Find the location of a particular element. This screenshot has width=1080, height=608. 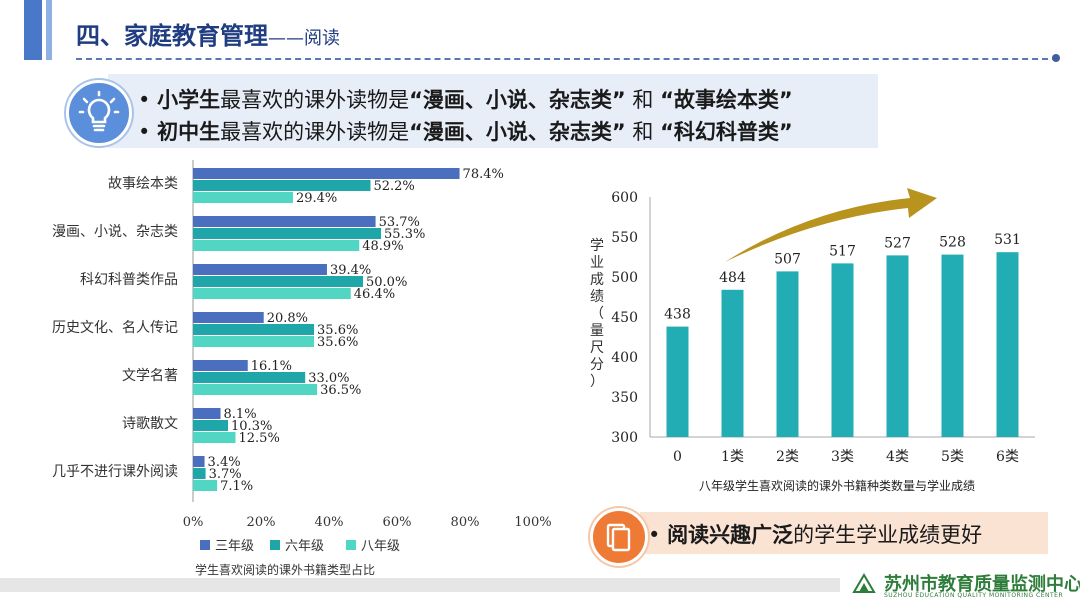

y-tick-label: 450 is located at coordinates (624, 318).